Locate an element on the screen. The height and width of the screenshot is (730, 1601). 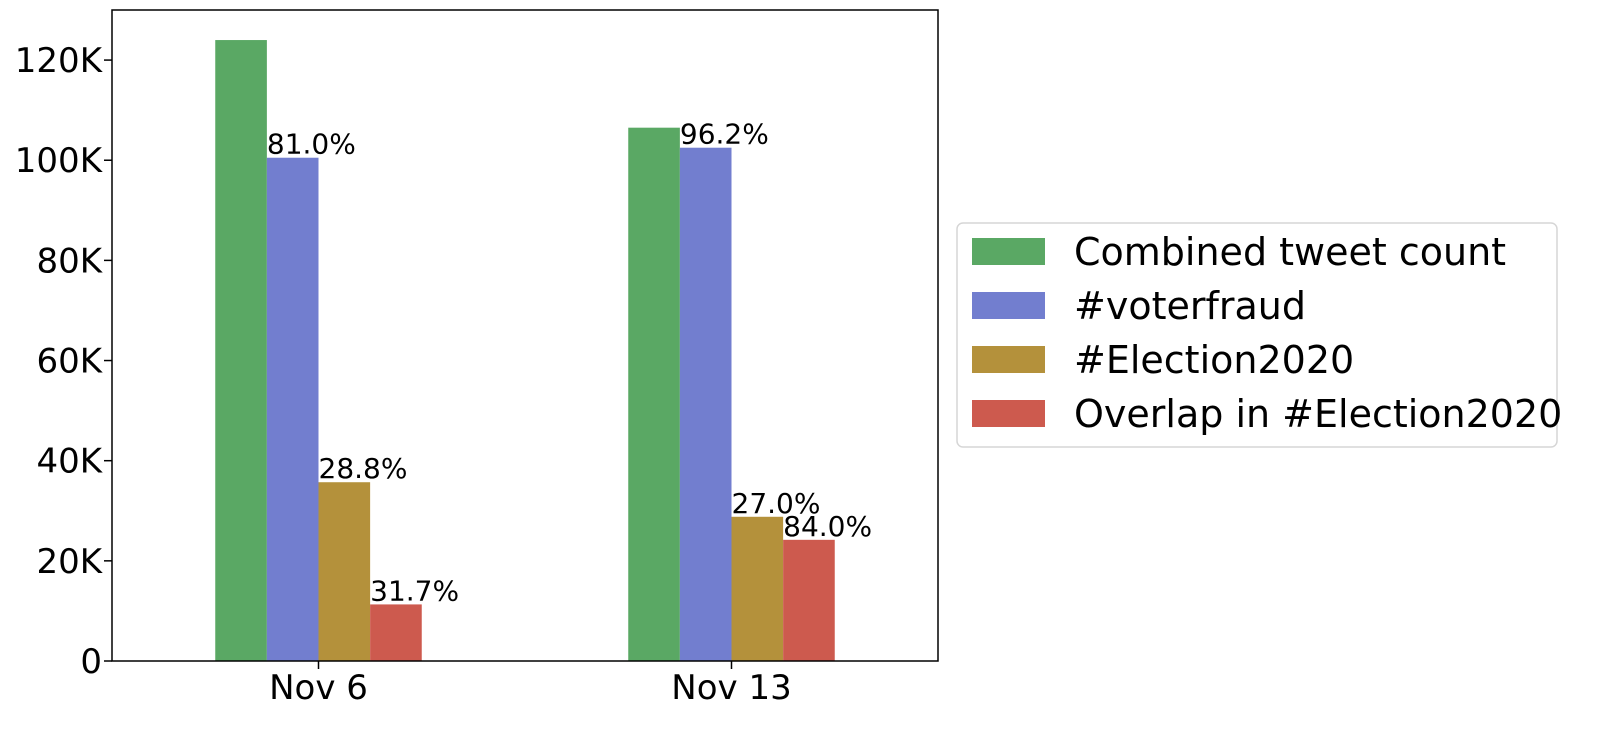
data-label-overlap-in-election2020-nov-6: 31.7% is located at coordinates (414, 590).